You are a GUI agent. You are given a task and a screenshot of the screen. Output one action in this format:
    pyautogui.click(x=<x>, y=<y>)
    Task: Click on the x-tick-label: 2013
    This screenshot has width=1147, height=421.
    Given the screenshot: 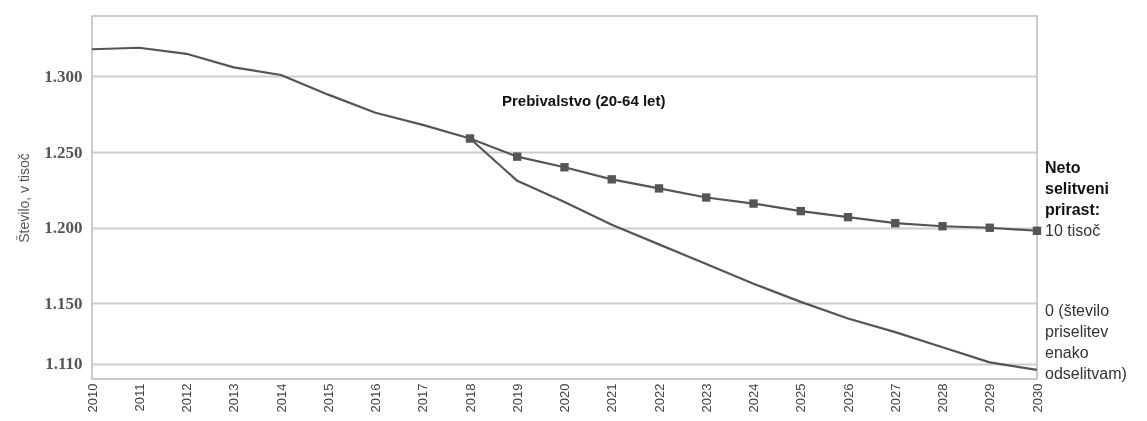 What is the action you would take?
    pyautogui.click(x=234, y=398)
    